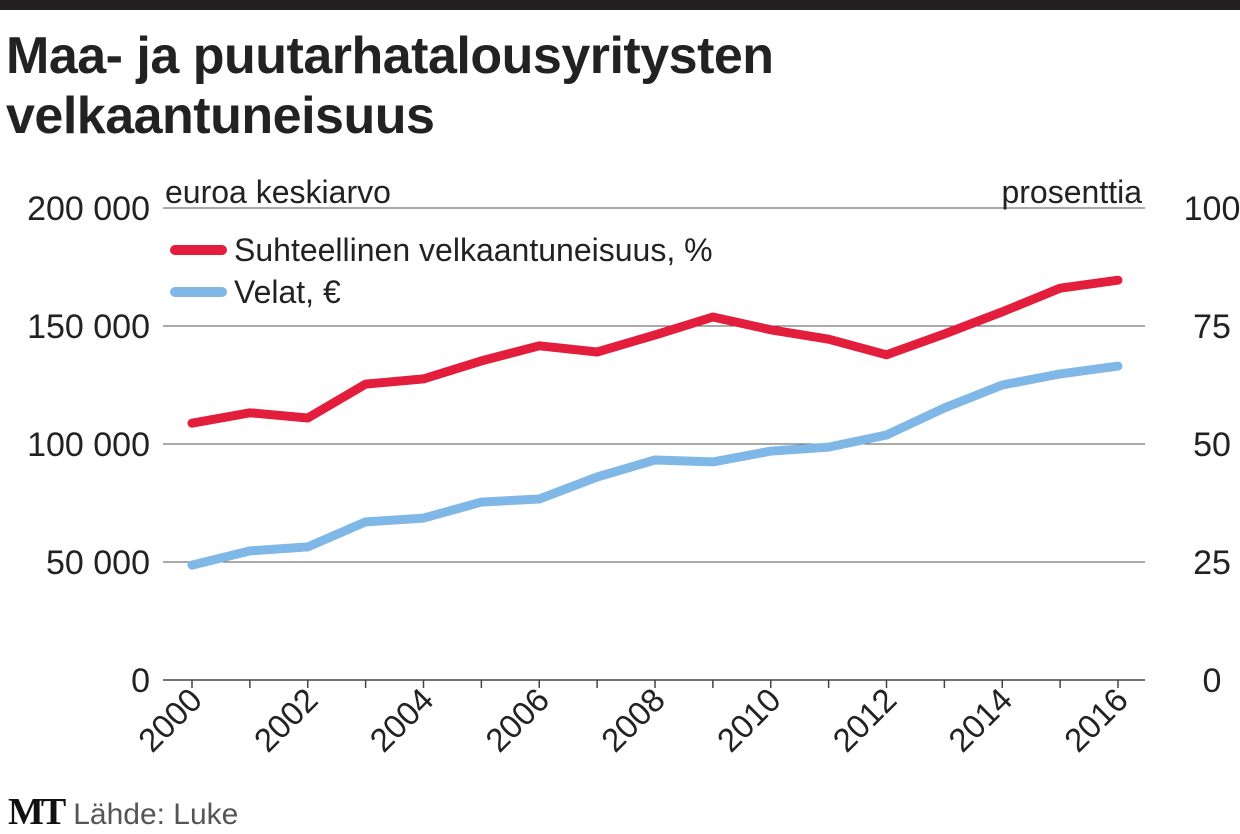 This screenshot has height=834, width=1240. What do you see at coordinates (286, 720) in the screenshot?
I see `x-tick-label: 2002` at bounding box center [286, 720].